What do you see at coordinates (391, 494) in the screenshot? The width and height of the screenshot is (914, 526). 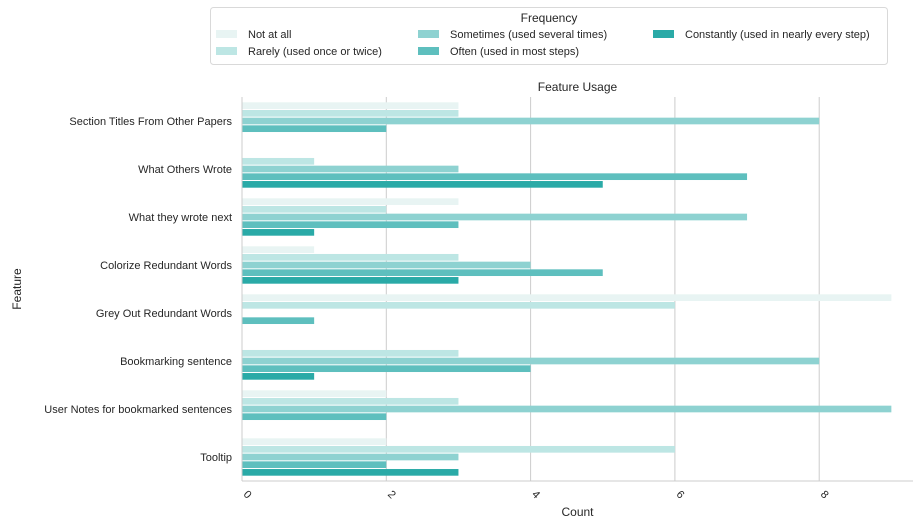 I see `x-tick-label: 2` at bounding box center [391, 494].